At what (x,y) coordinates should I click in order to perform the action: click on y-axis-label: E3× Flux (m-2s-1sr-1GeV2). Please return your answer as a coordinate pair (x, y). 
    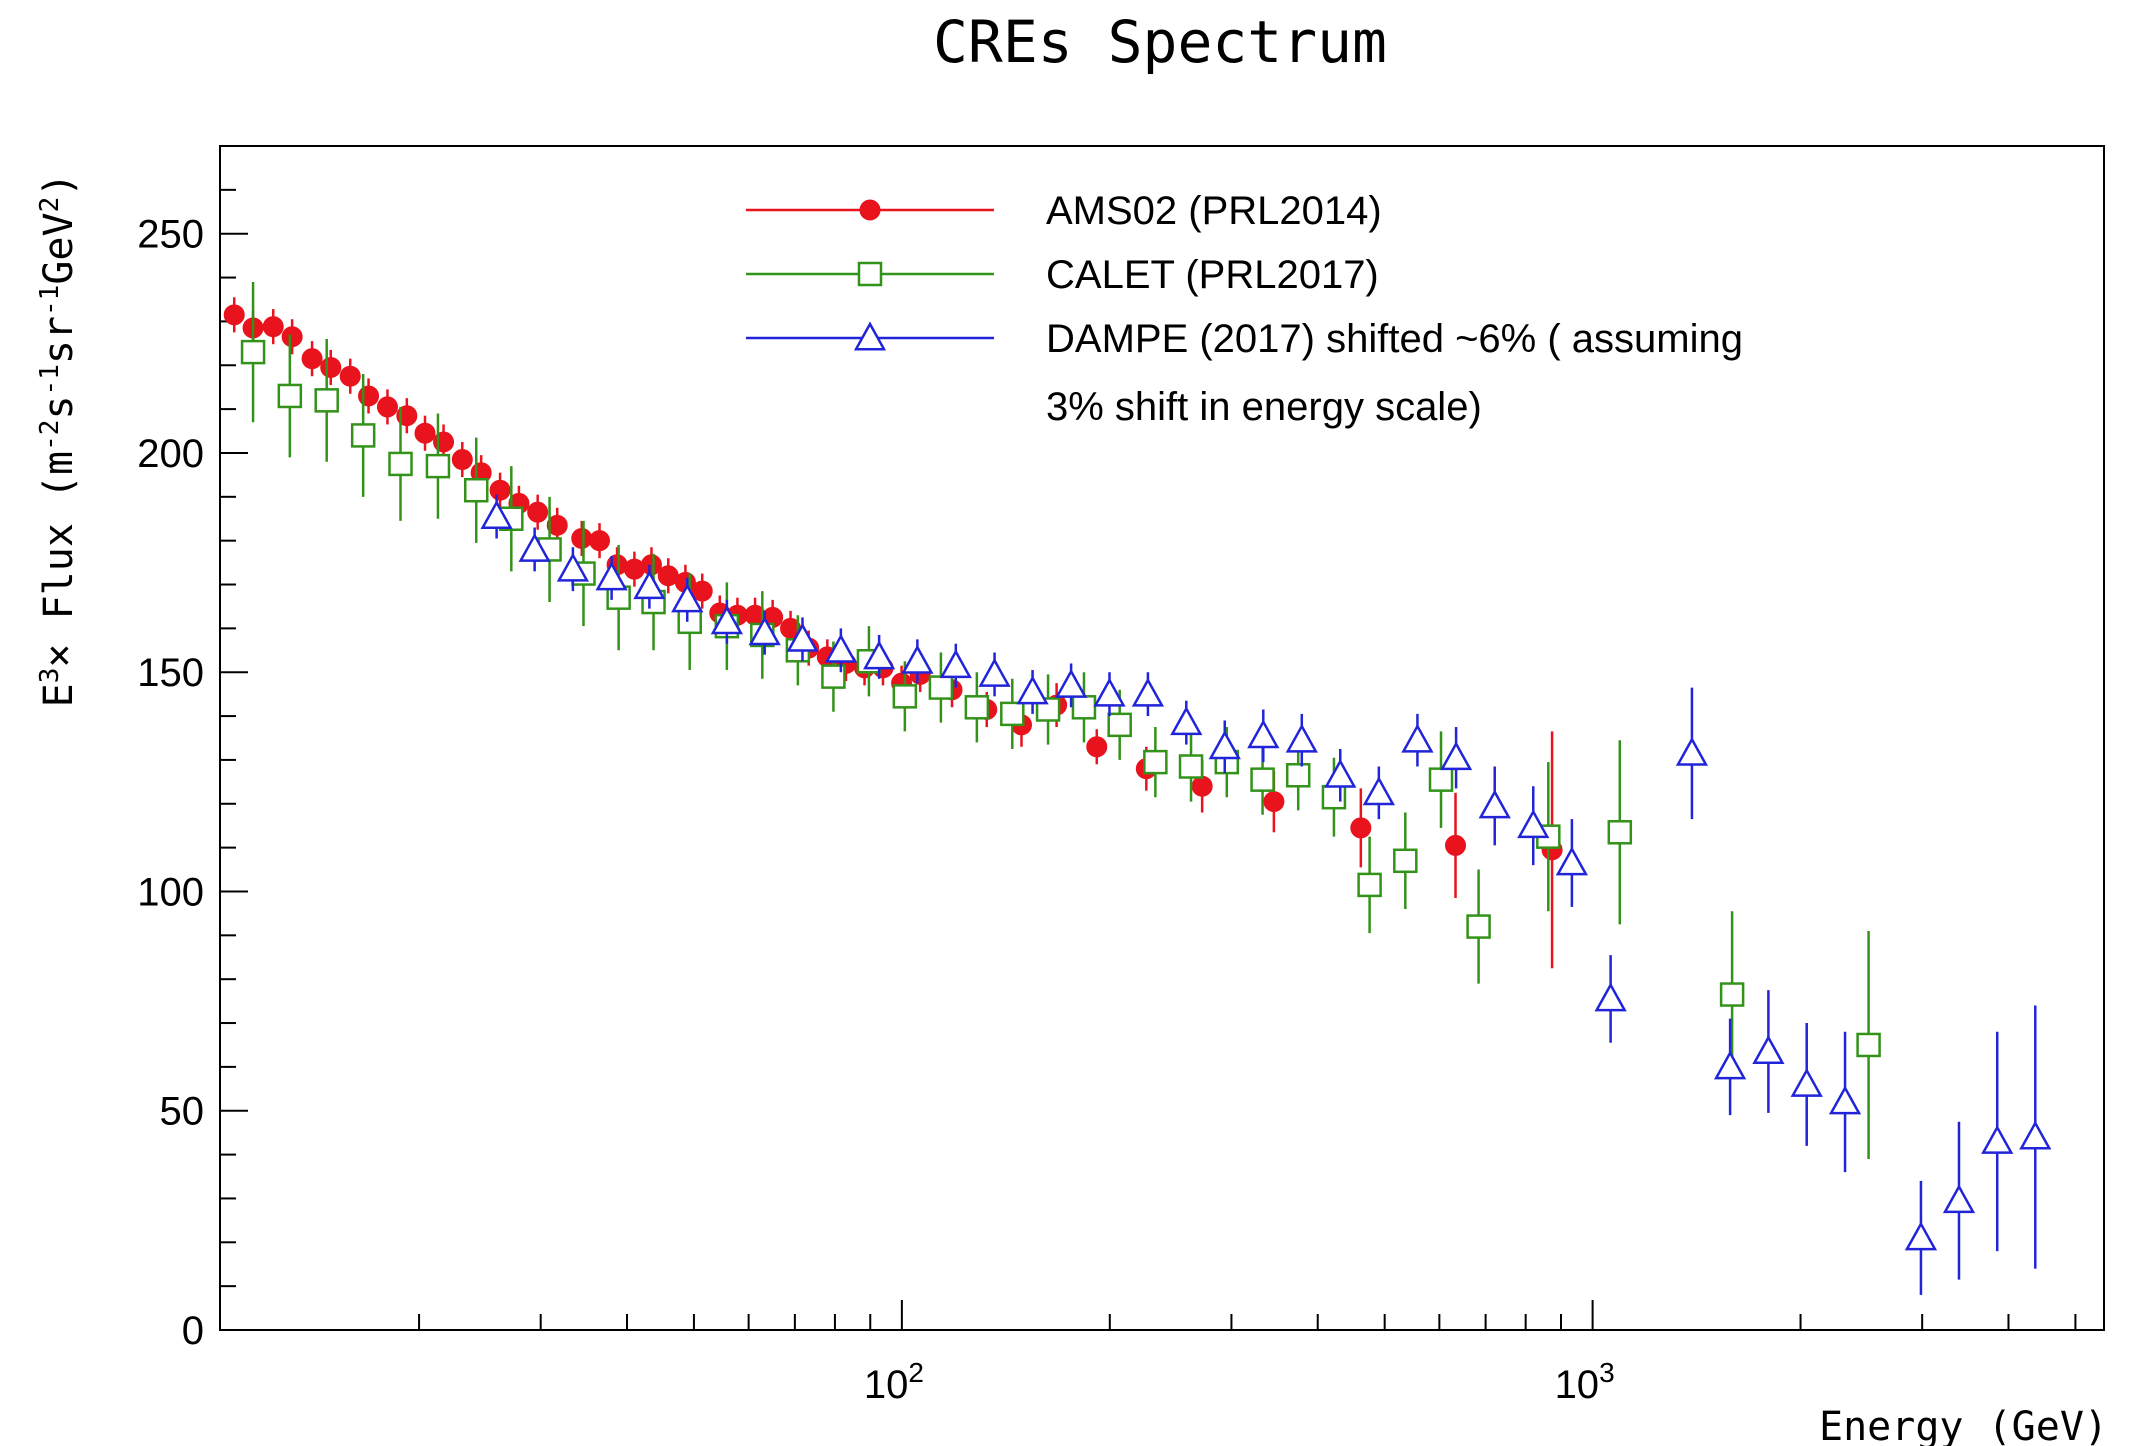
    Looking at the image, I should click on (58, 440).